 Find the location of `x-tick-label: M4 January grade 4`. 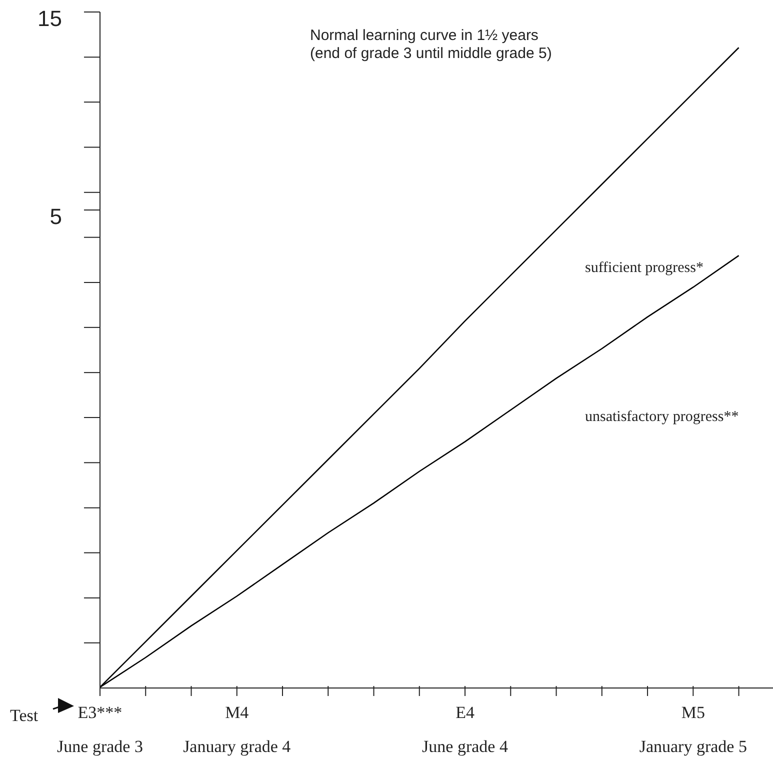

x-tick-label: M4 January grade 4 is located at coordinates (237, 729).